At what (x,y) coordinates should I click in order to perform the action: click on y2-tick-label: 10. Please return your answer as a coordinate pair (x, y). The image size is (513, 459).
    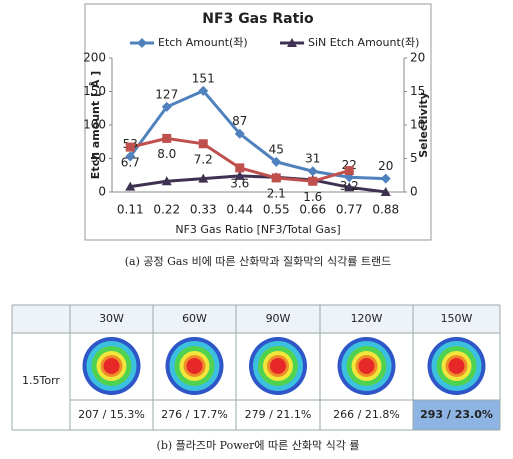
    Looking at the image, I should click on (417, 125).